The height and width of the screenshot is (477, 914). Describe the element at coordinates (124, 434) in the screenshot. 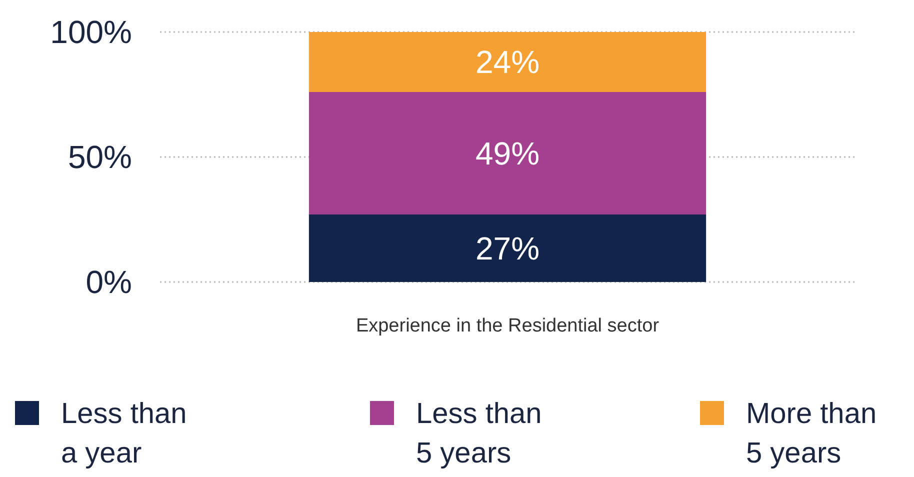

I see `legend-label: Less than a year` at that location.